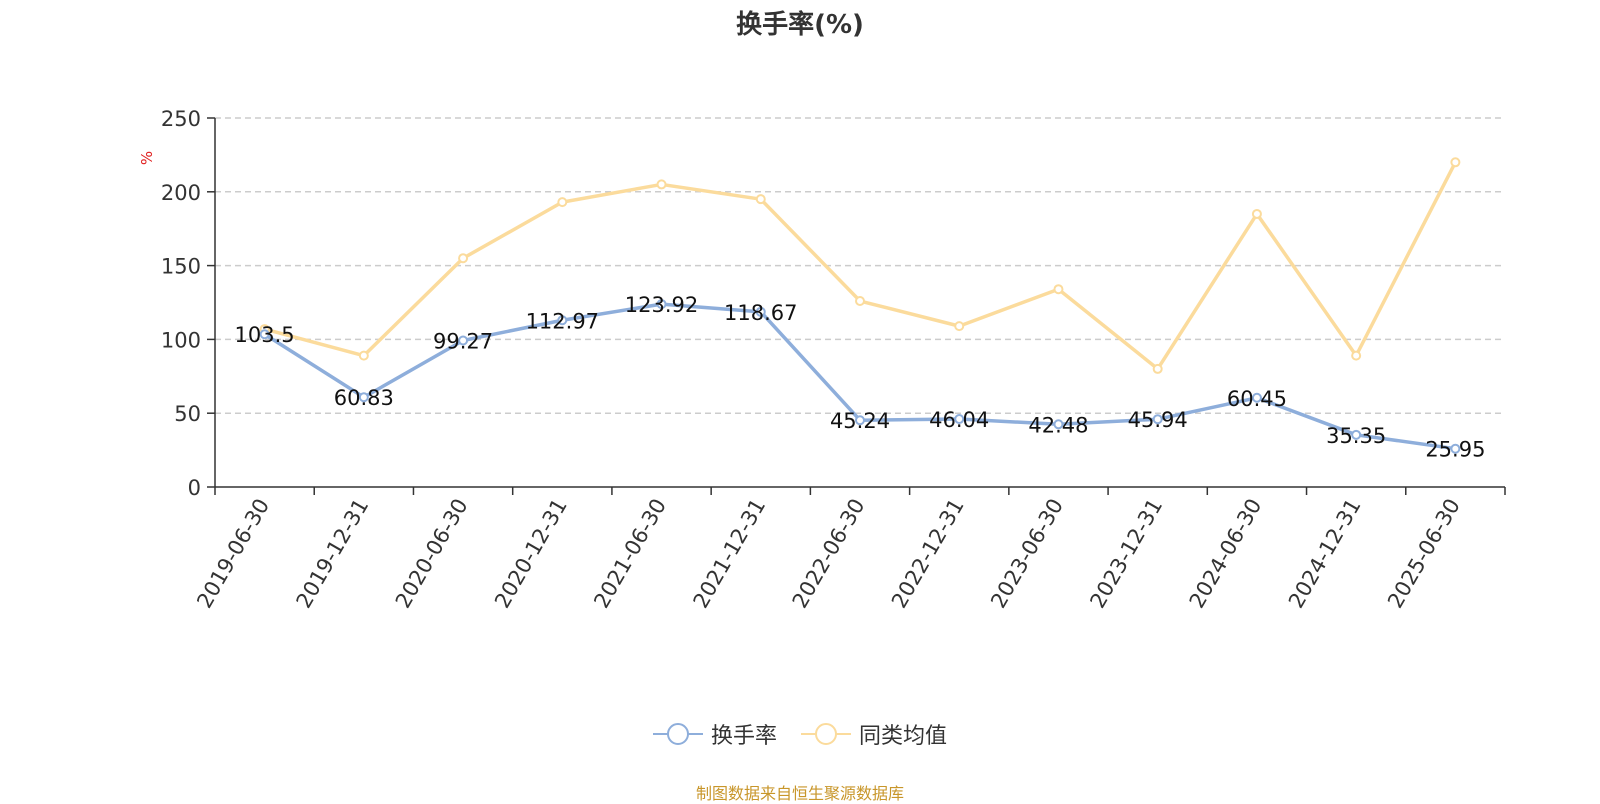 The image size is (1600, 804). What do you see at coordinates (903, 736) in the screenshot?
I see `legend-label-peer-average: 同类均值` at bounding box center [903, 736].